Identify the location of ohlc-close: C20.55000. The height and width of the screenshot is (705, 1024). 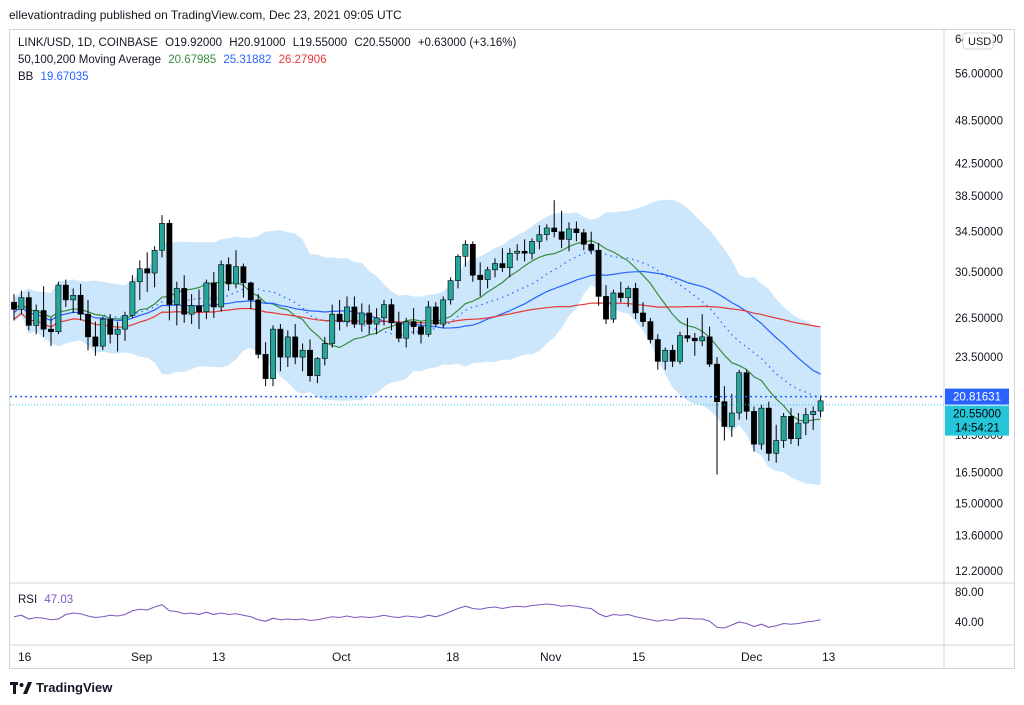
(382, 43).